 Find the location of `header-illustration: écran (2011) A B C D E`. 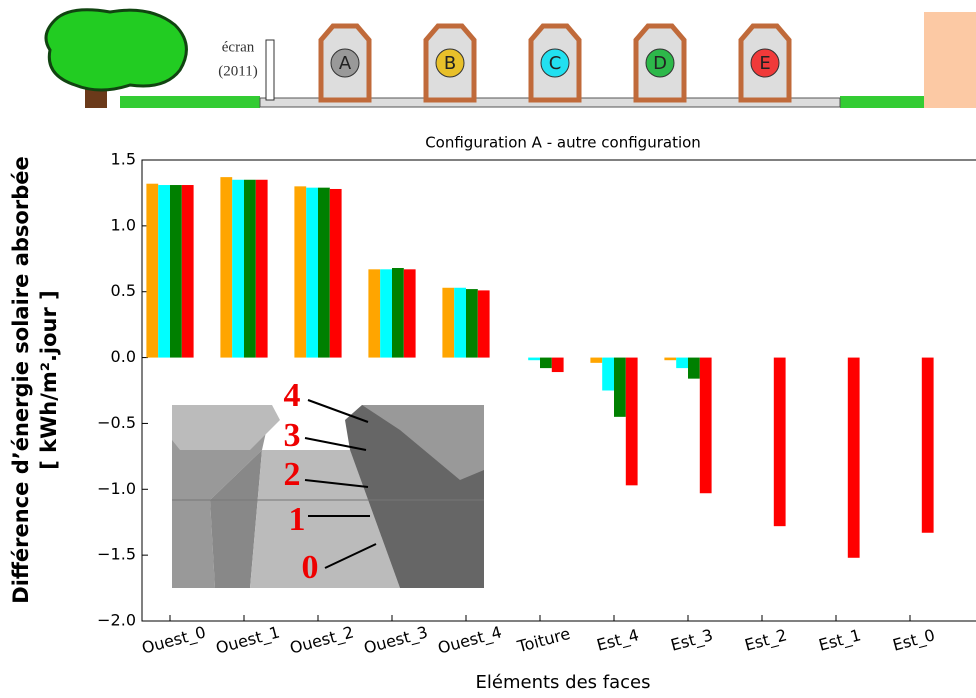

header-illustration: écran (2011) A B C D E is located at coordinates (510, 58).